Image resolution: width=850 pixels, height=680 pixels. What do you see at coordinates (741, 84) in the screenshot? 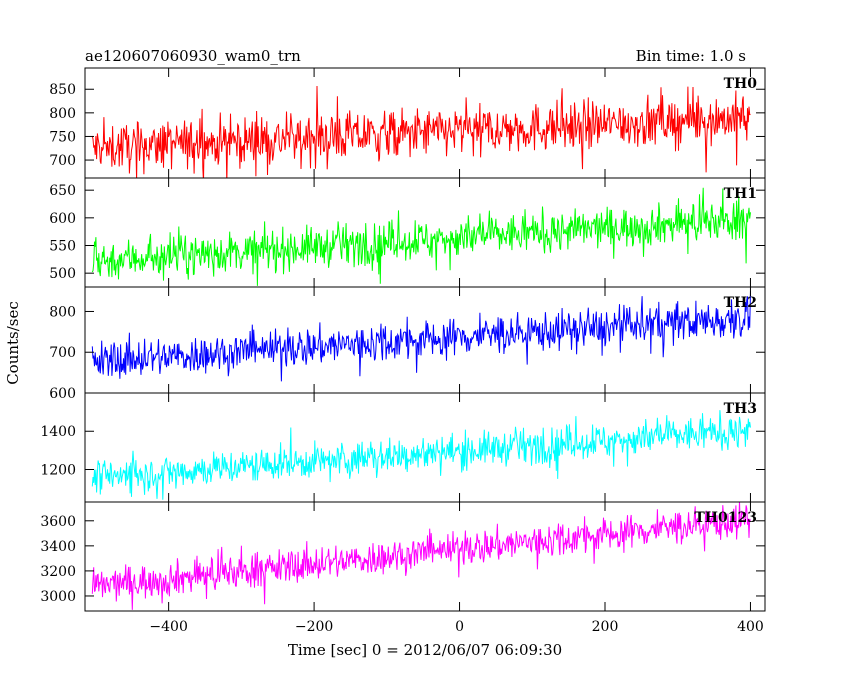
I see `panel-name-th0: TH0` at bounding box center [741, 84].